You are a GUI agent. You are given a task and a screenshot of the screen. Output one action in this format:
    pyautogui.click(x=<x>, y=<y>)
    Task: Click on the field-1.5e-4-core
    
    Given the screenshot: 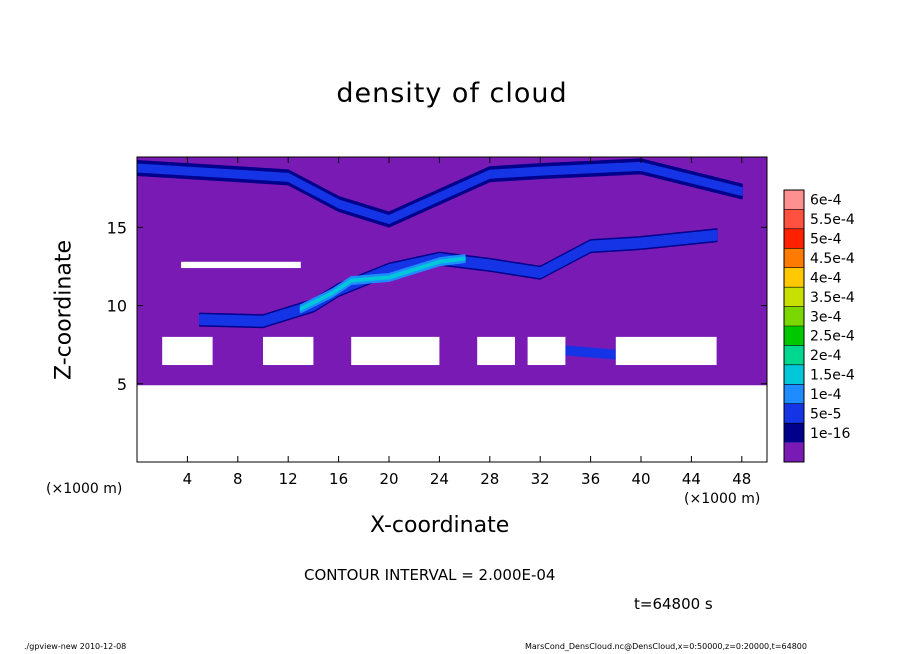 What is the action you would take?
    pyautogui.click(x=382, y=283)
    